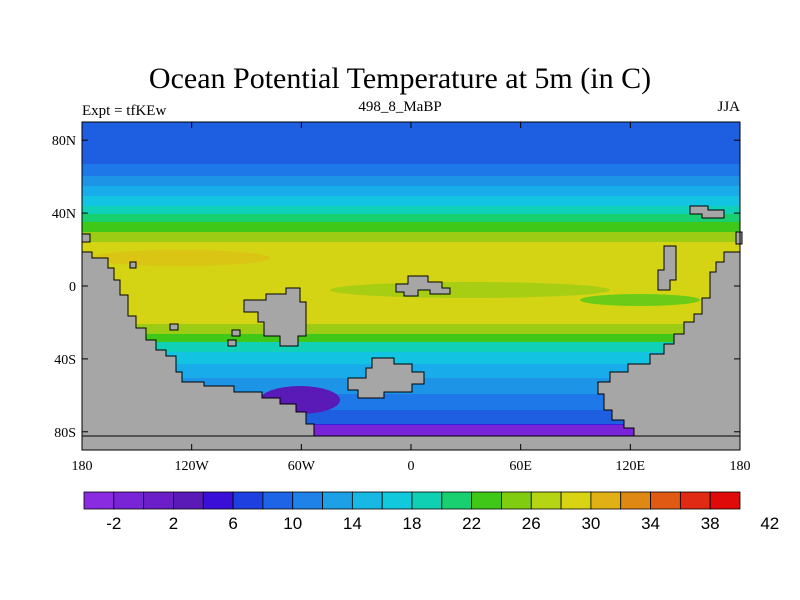 Image resolution: width=800 pixels, height=600 pixels. I want to click on land-island-e, so click(667, 268).